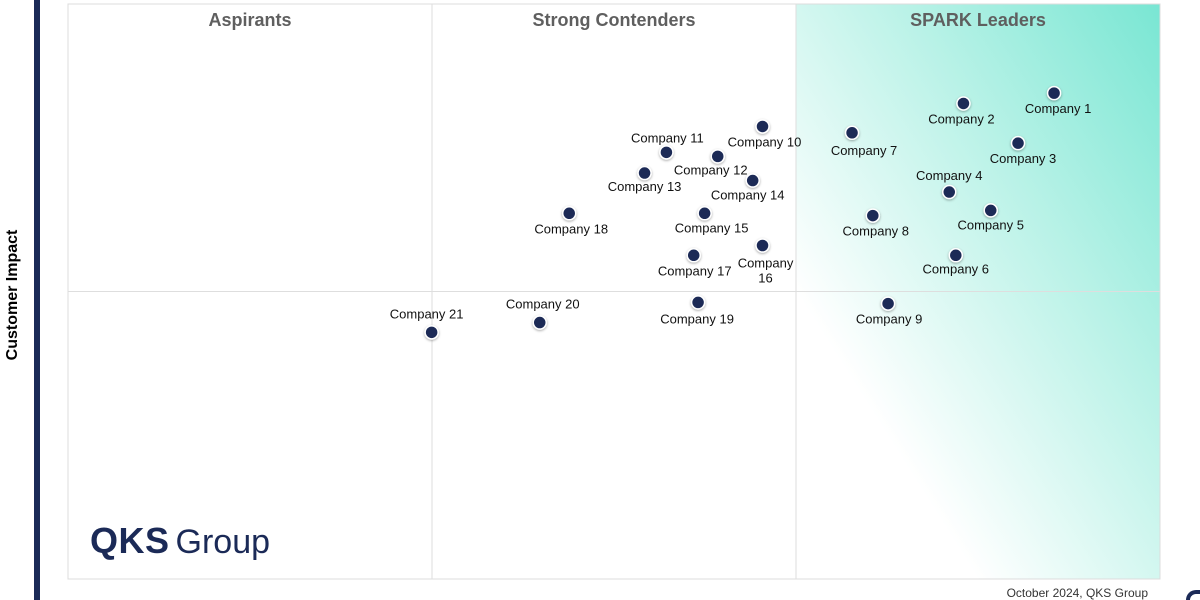 This screenshot has width=1200, height=600. I want to click on logo-strong-text: QKS, so click(130, 540).